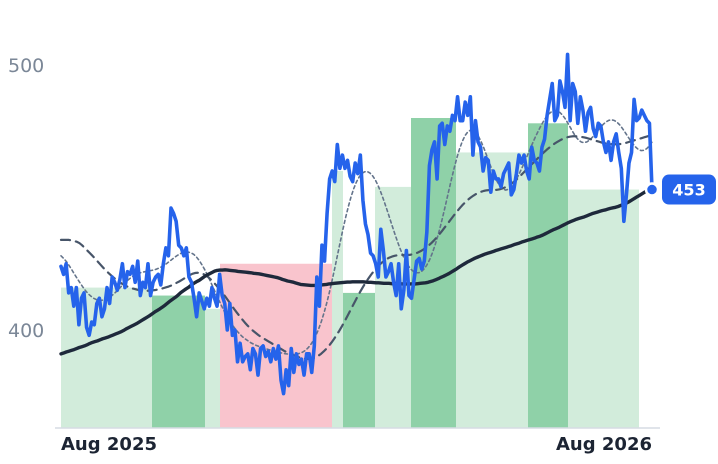 Image resolution: width=718 pixels, height=464 pixels. I want to click on last-value-badge-bg, so click(689, 189).